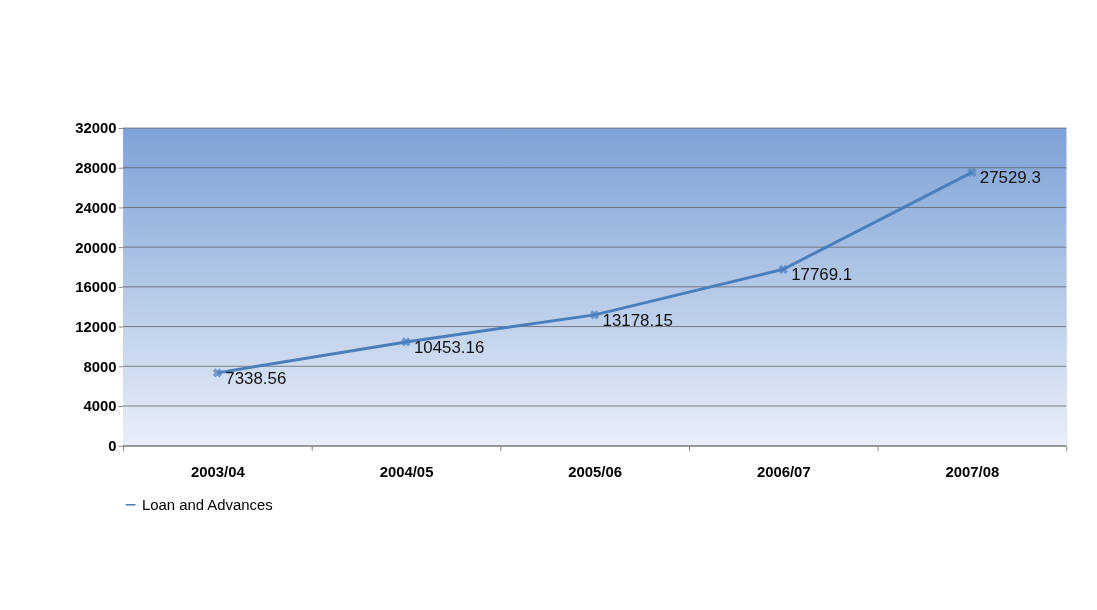 The image size is (1097, 610). Describe the element at coordinates (96, 247) in the screenshot. I see `y-tick-label: 20000` at that location.